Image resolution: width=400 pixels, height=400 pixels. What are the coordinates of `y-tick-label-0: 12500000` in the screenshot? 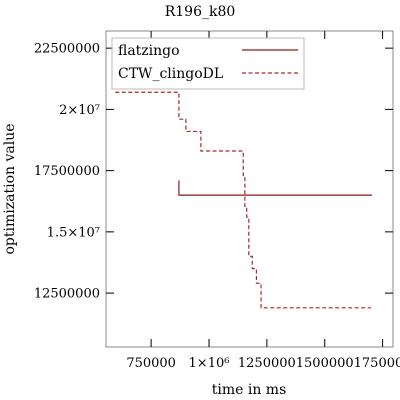 It's located at (67, 294).